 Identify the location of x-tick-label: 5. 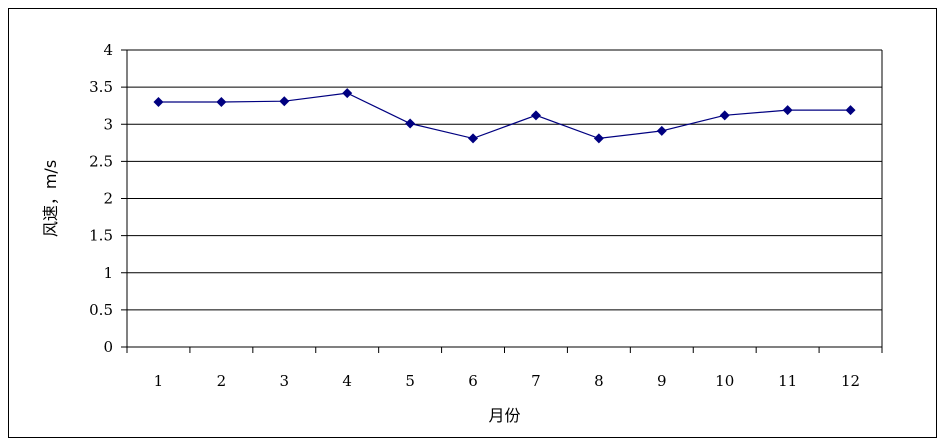
(410, 381).